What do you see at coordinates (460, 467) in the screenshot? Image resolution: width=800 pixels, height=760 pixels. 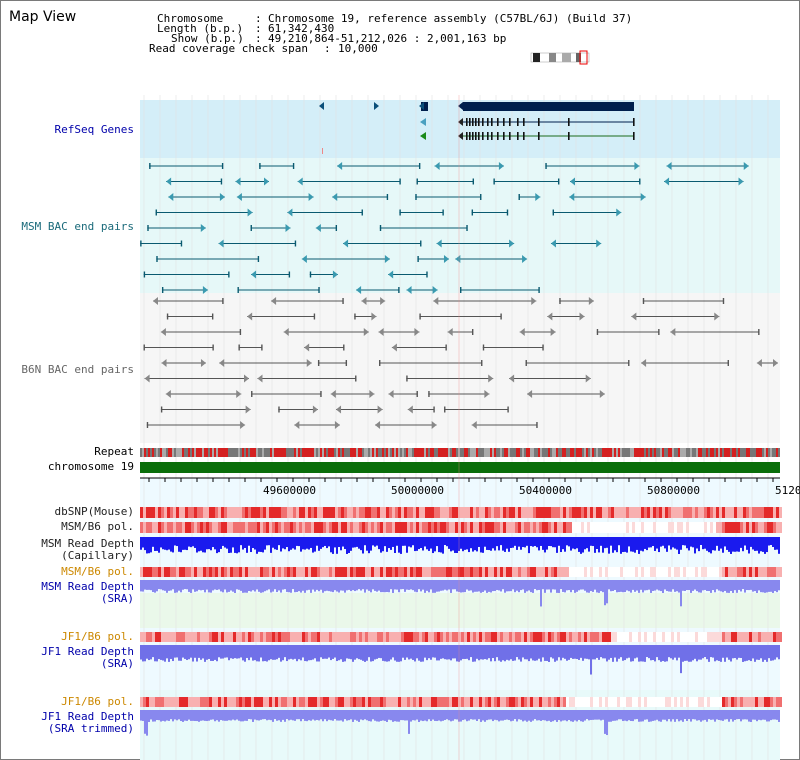 I see `chromosome-bar` at bounding box center [460, 467].